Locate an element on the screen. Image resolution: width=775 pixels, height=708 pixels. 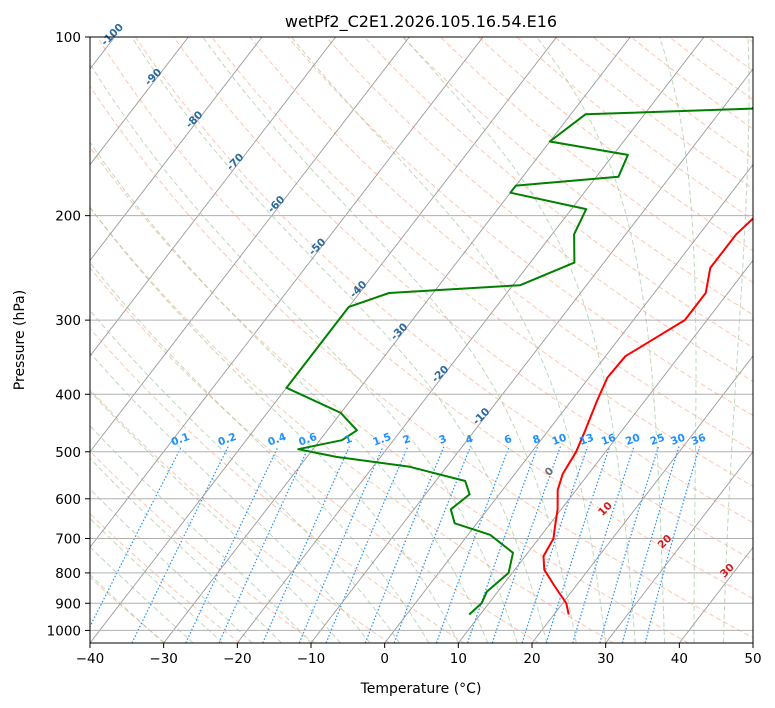
x-tick-label: −10 is located at coordinates (311, 659).